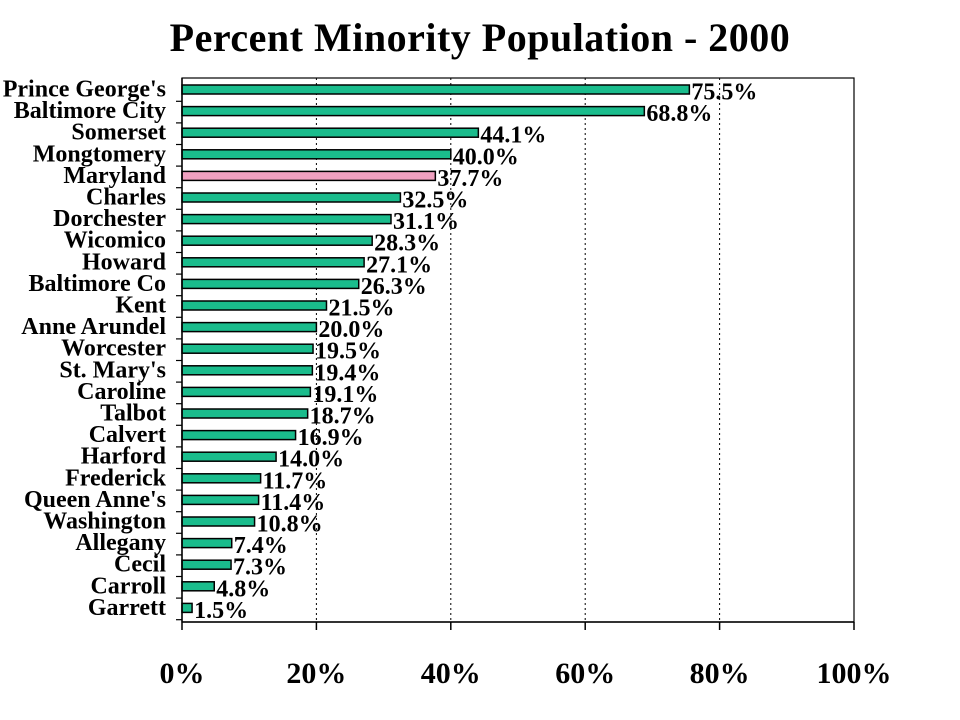  I want to click on value-label: 4.8%, so click(243, 589).